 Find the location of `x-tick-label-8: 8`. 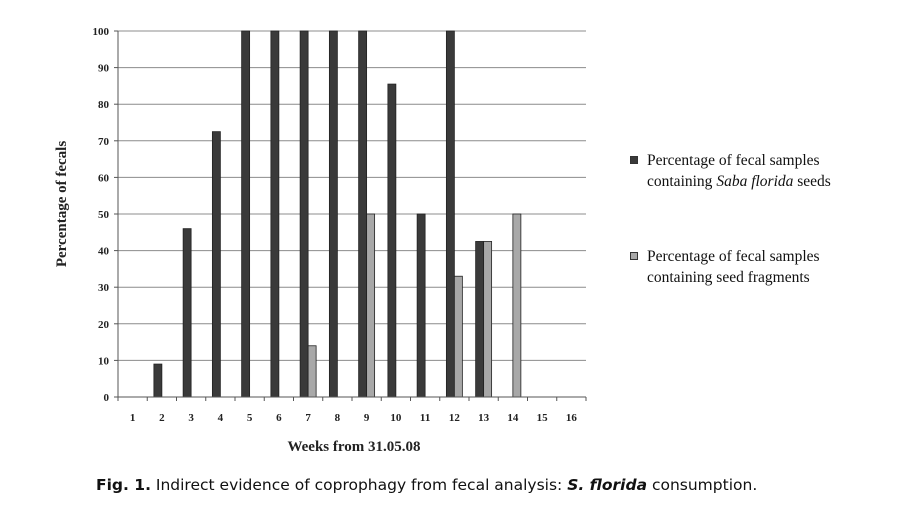

x-tick-label-8: 8 is located at coordinates (338, 418).